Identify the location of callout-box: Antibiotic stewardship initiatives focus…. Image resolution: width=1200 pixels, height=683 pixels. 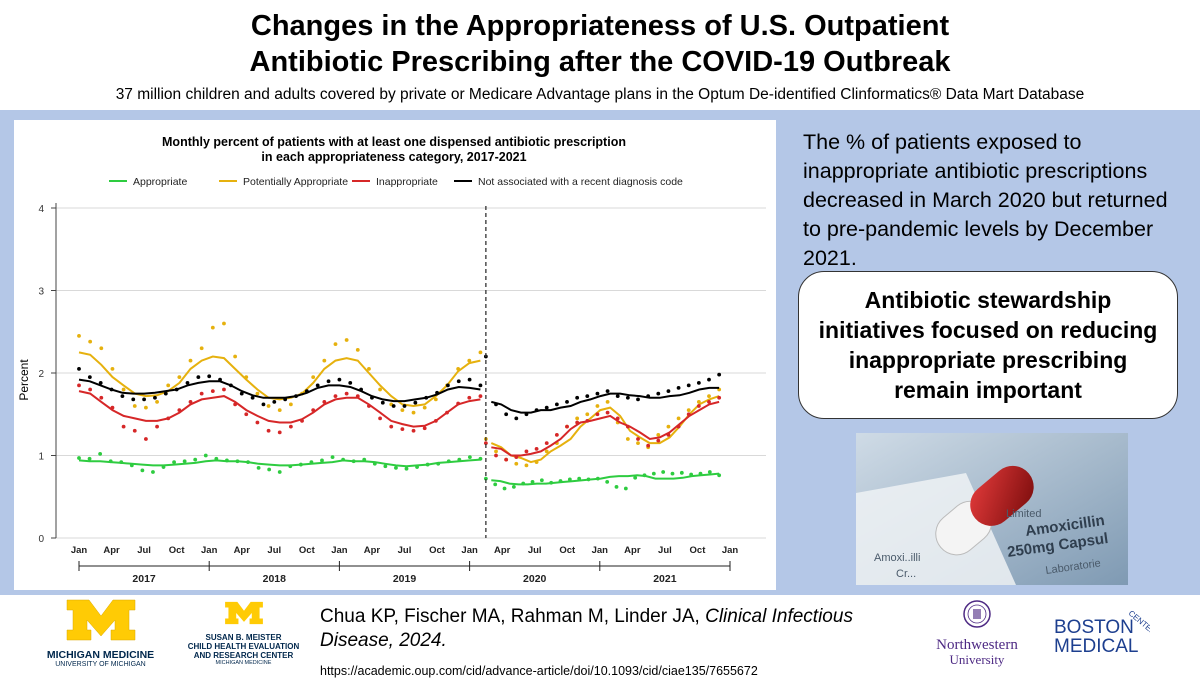
(988, 345).